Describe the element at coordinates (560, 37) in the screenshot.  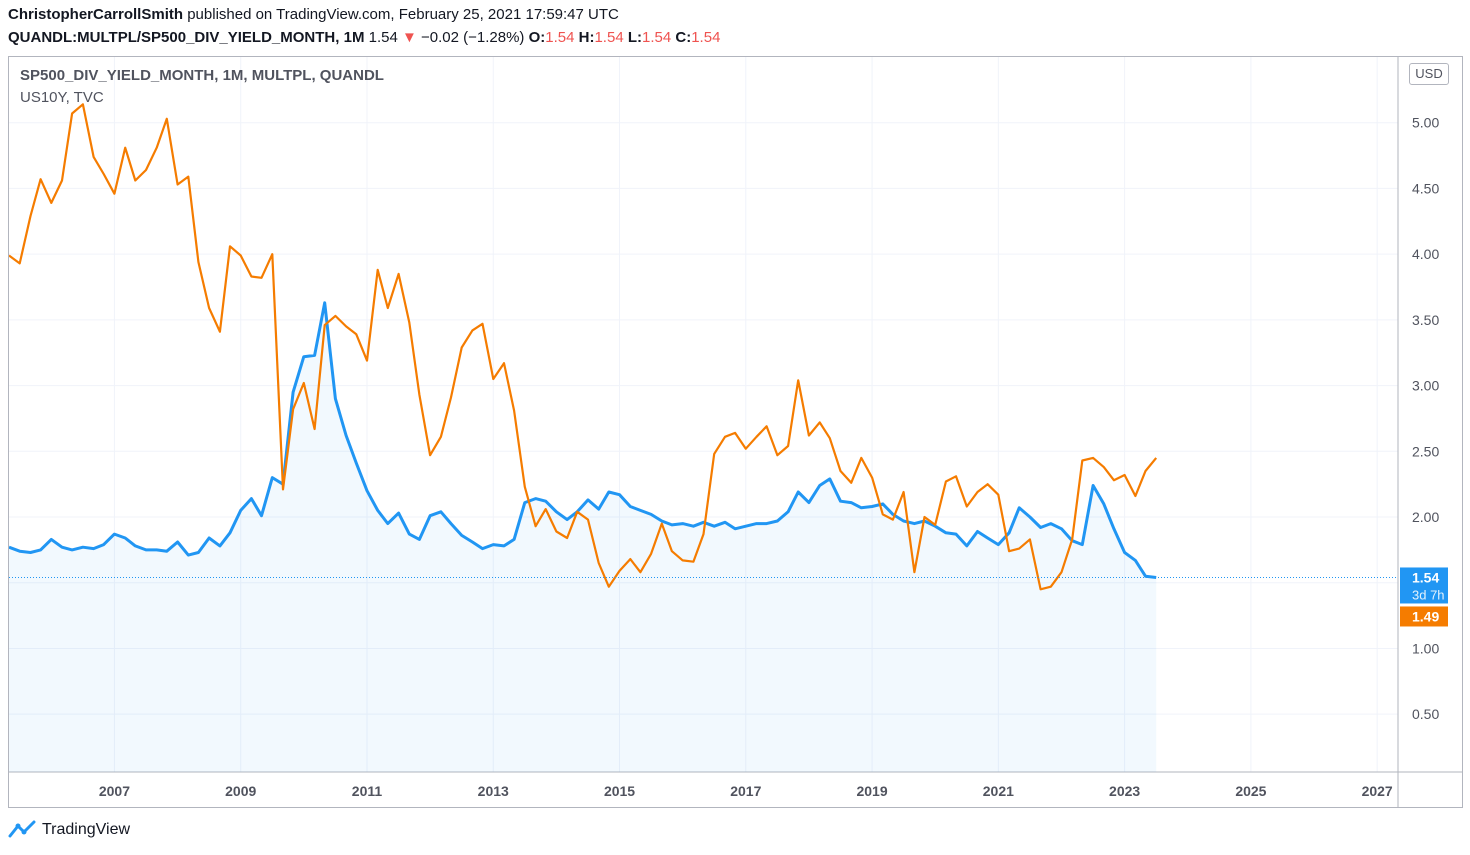
I see `open-value: 1.54` at that location.